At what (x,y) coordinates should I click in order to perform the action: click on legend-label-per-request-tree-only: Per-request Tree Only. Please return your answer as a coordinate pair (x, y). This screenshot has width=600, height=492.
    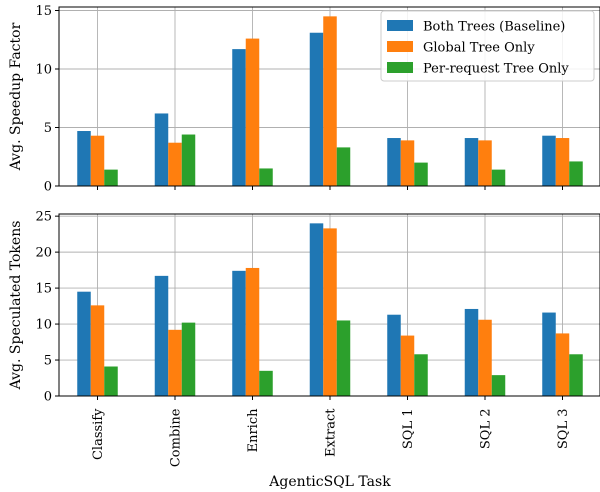
    Looking at the image, I should click on (496, 69).